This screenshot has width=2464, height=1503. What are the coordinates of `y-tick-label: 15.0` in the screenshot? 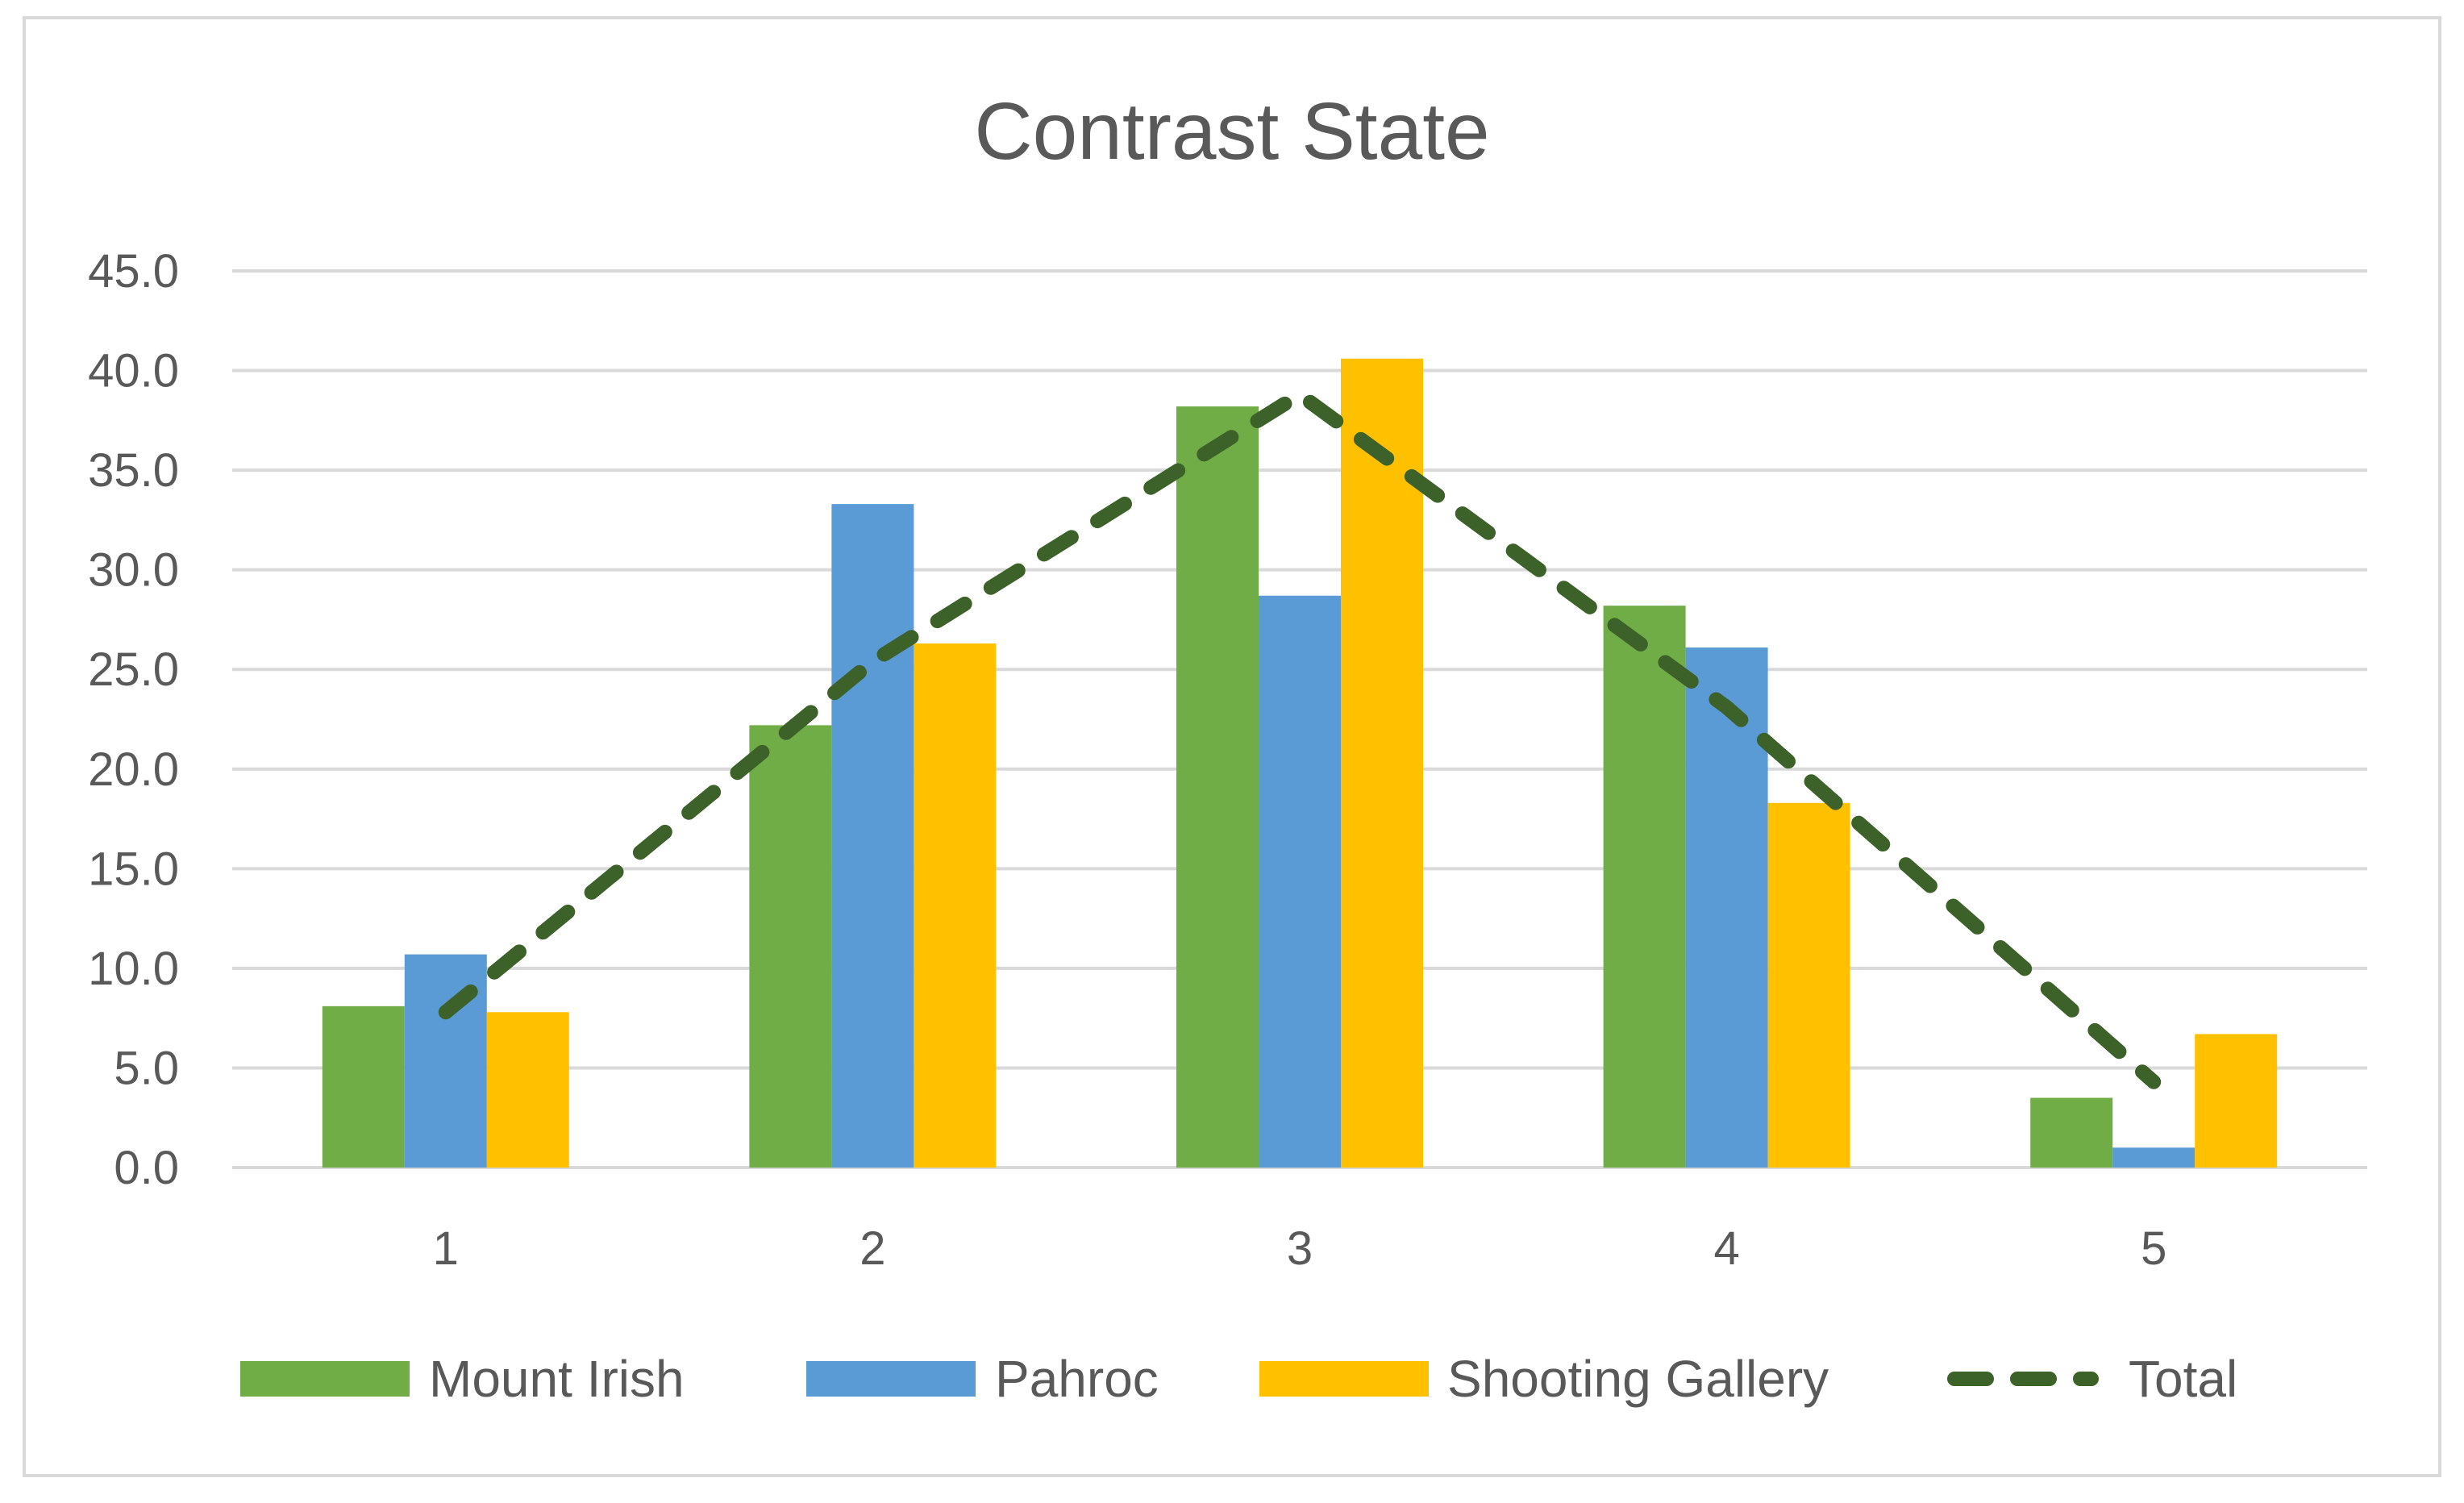 It's located at (133, 869).